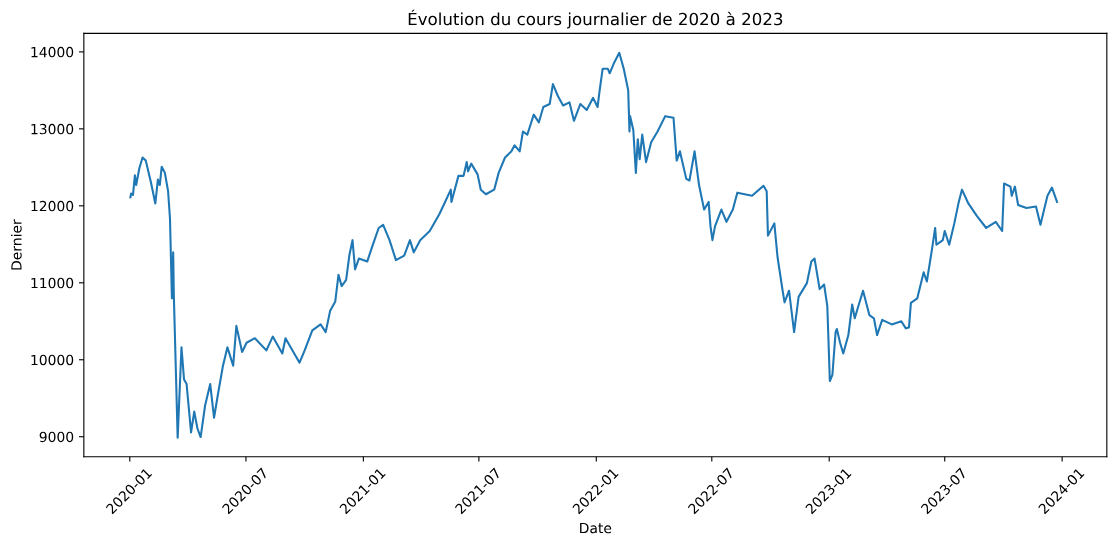 The width and height of the screenshot is (1118, 557). I want to click on y-tick-label: 10000, so click(52, 360).